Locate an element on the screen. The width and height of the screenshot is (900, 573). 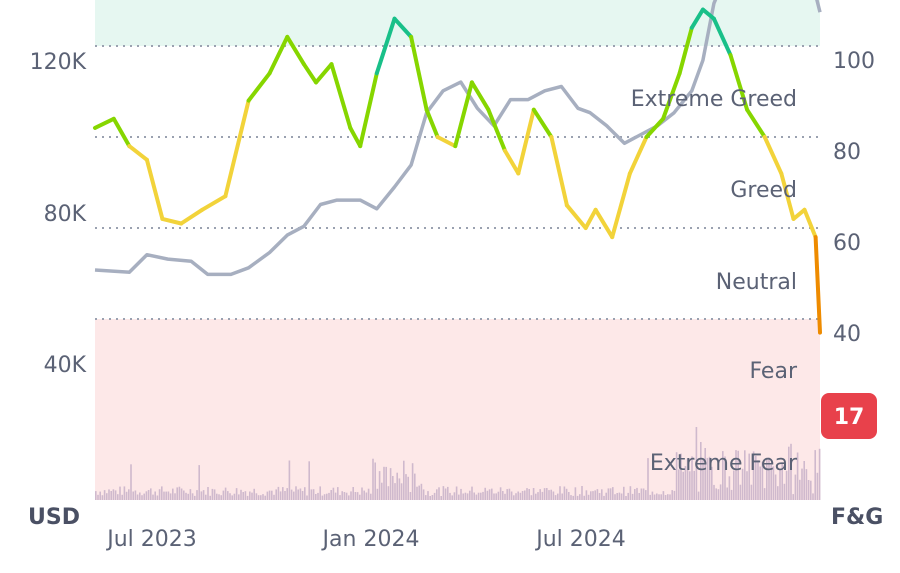
left-axis-tick: 80K is located at coordinates (65, 214).